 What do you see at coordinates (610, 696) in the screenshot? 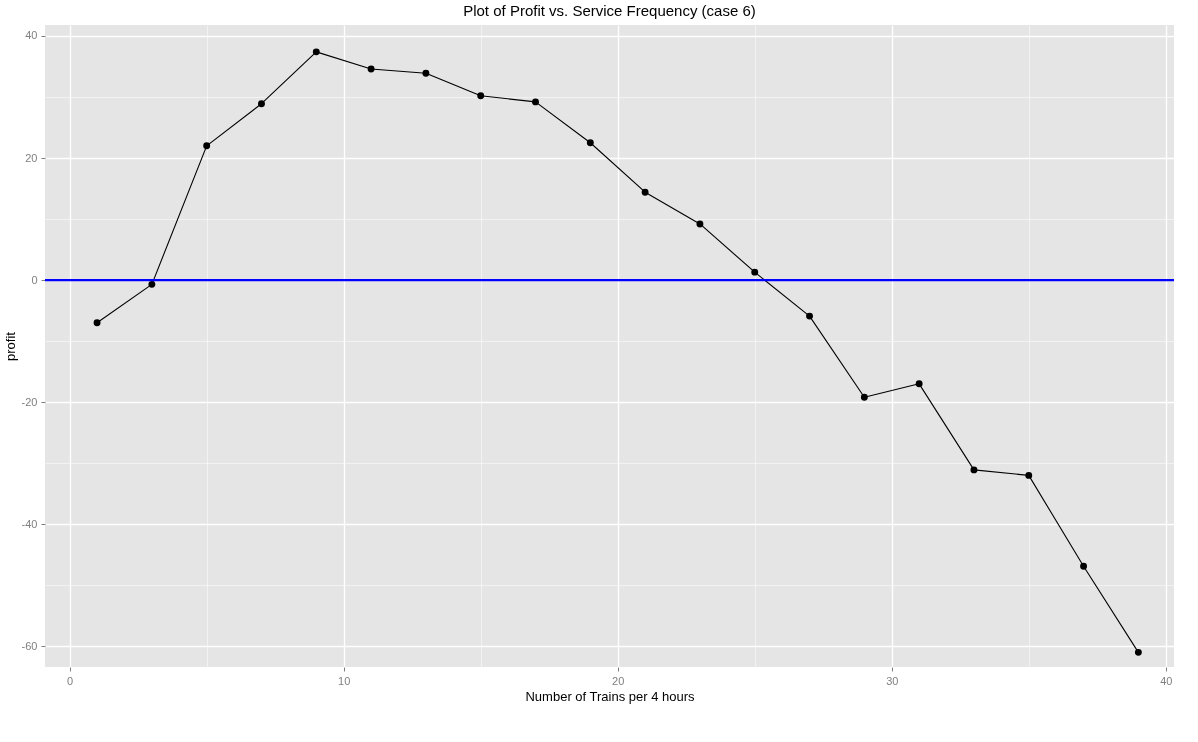
I see `x-axis-title: Number of Trains per 4 hours` at bounding box center [610, 696].